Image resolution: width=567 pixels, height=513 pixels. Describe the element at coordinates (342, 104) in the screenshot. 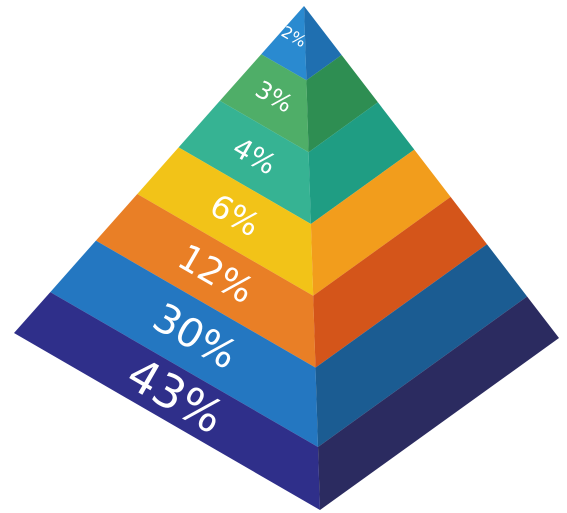

I see `layer-2-side-face` at that location.